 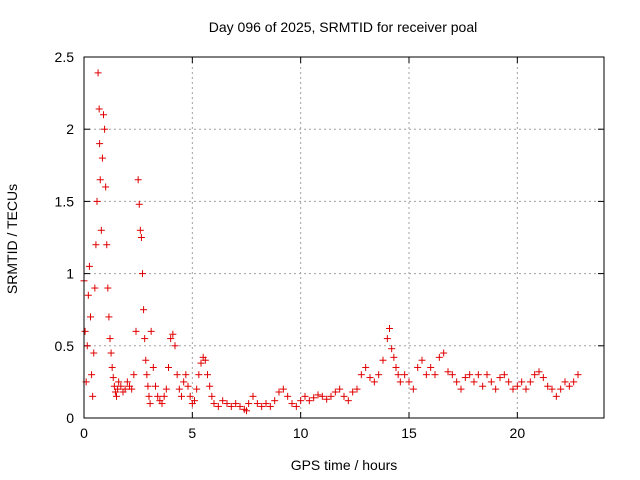 I want to click on y-tick-label: 1.5, so click(x=65, y=201).